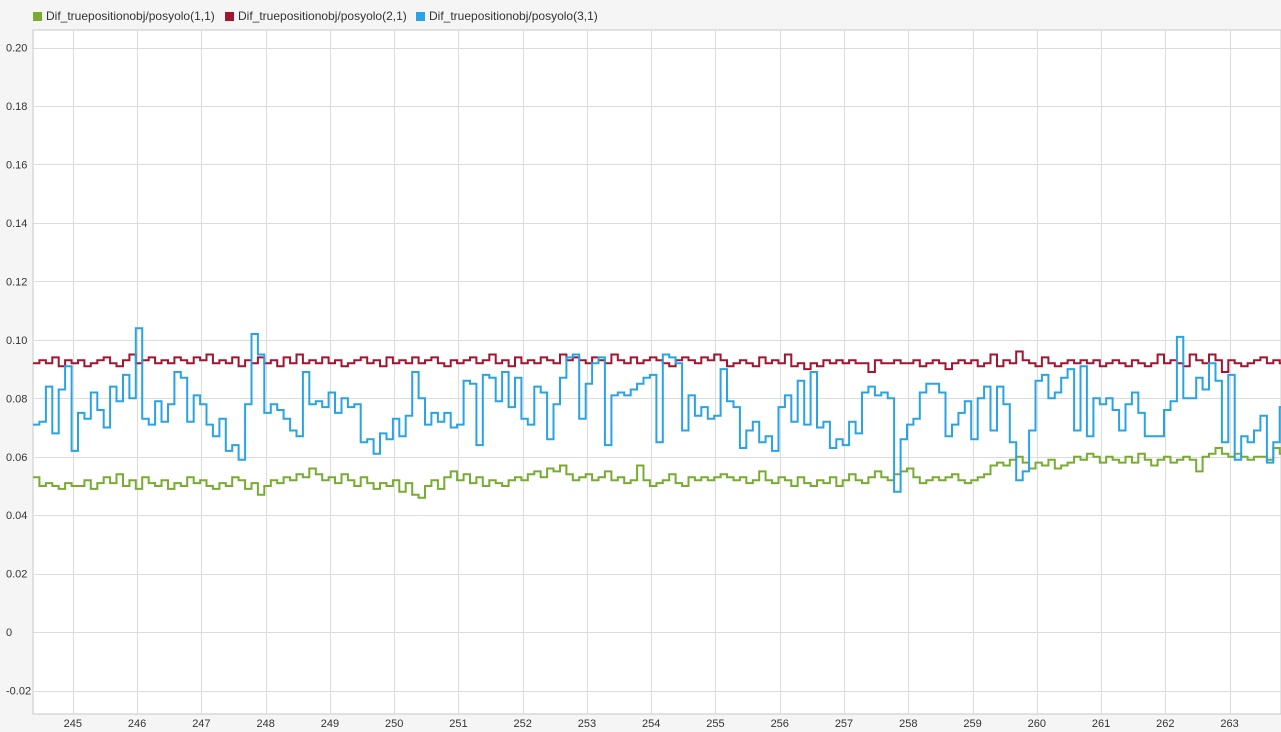 The height and width of the screenshot is (732, 1281). What do you see at coordinates (16, 49) in the screenshot?
I see `y-tick-label: 0.20` at bounding box center [16, 49].